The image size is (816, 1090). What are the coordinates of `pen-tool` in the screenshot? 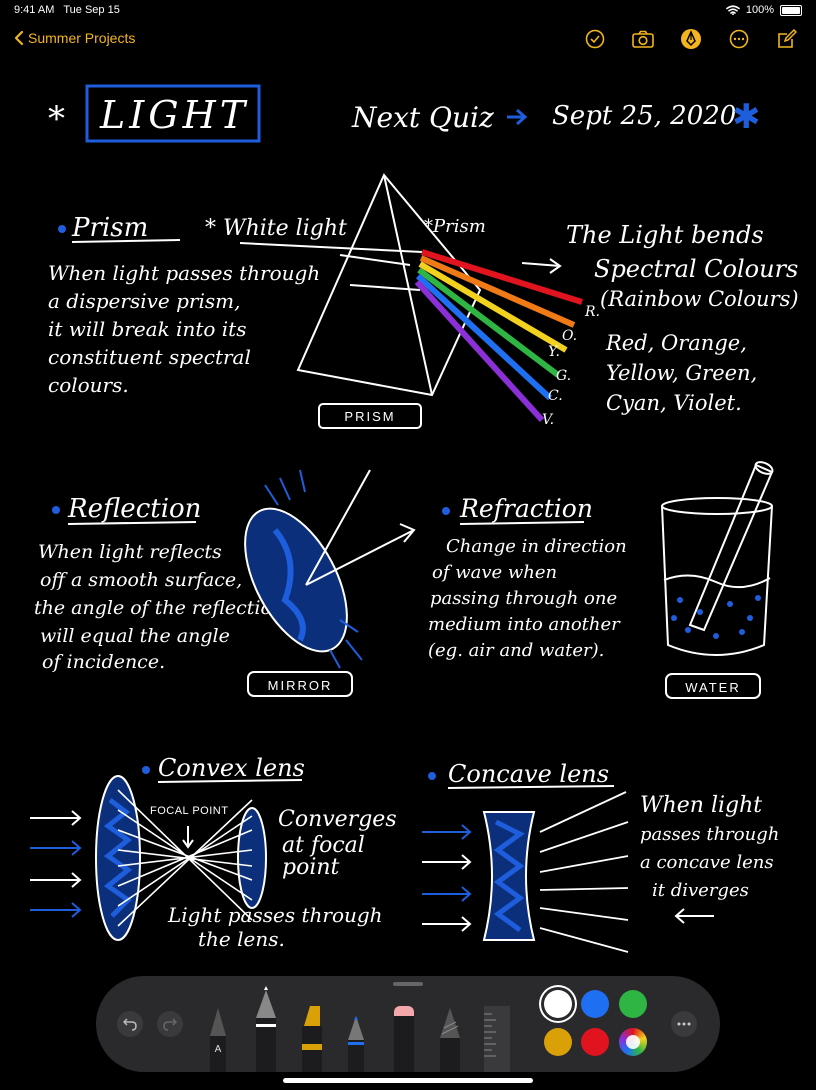 It's located at (266, 1029).